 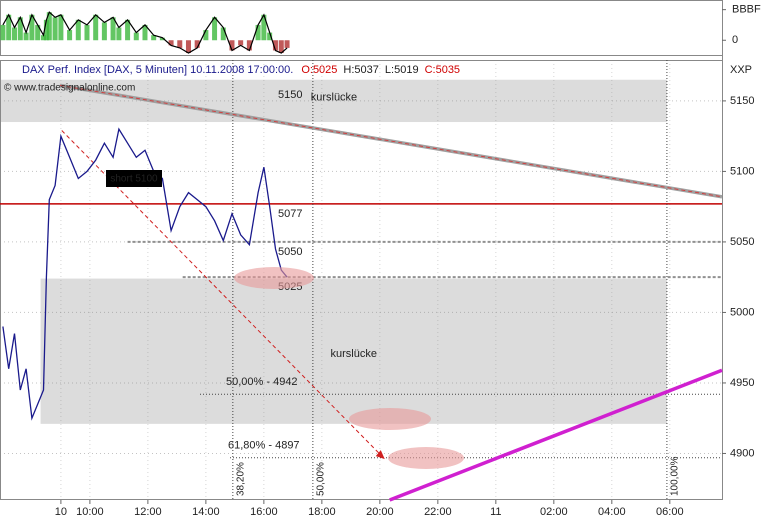 I want to click on arrow-head, so click(x=380, y=455).